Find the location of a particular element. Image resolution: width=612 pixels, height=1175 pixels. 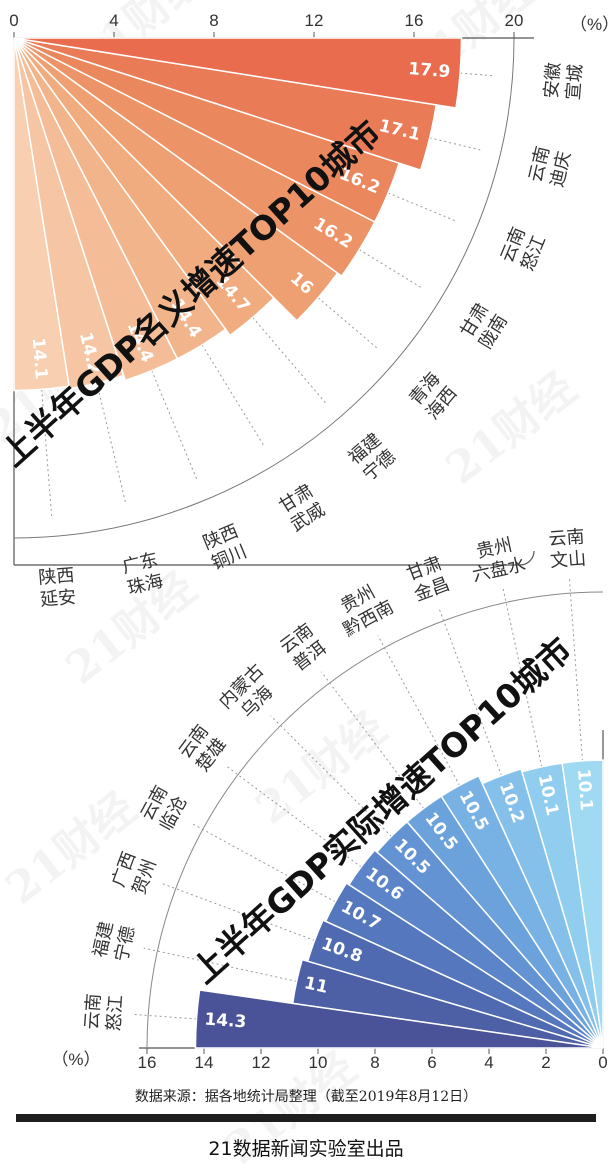

c1-category-label: 云南怒江 is located at coordinates (524, 249).